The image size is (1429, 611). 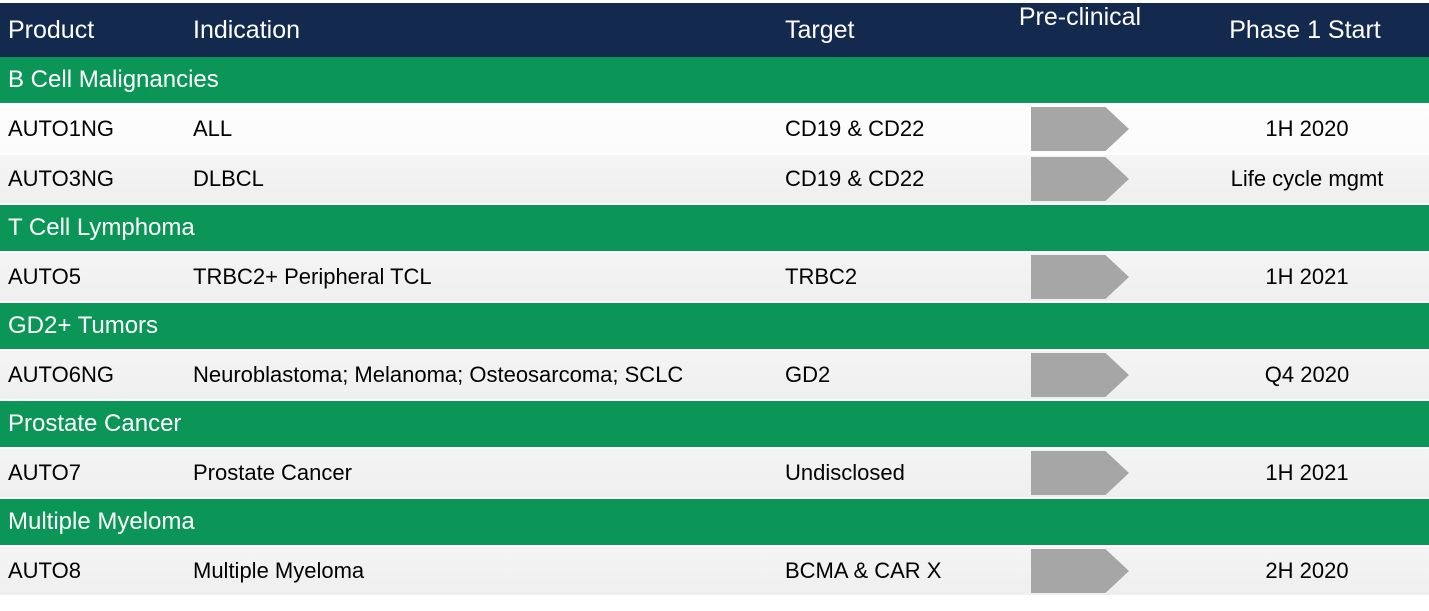 I want to click on table-row-auto7: AUTO7 Prostate Cancer Undisclosed 1H 2021, so click(x=714, y=473).